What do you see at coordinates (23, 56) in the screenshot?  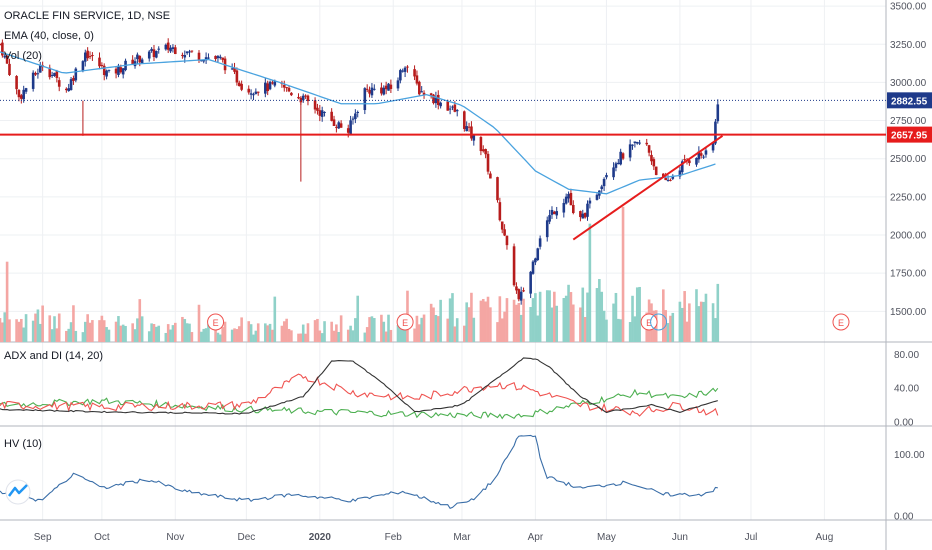 I see `volume-legend: Vol (20)` at bounding box center [23, 56].